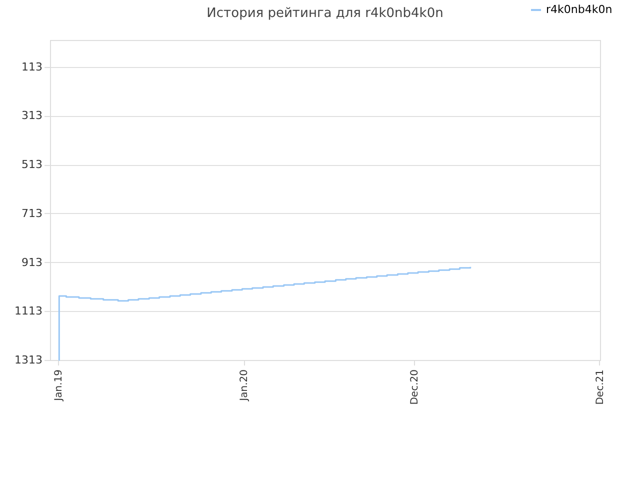 Image resolution: width=640 pixels, height=480 pixels. What do you see at coordinates (32, 262) in the screenshot?
I see `y-tick-label: 913` at bounding box center [32, 262].